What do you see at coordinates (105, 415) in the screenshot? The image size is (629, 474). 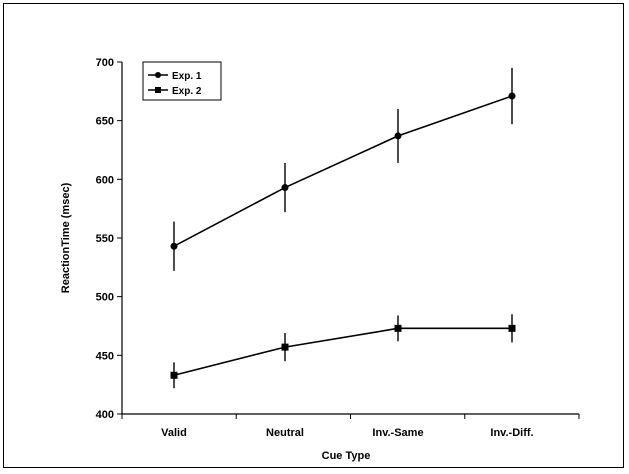 I see `y-tick-label-400: 400` at bounding box center [105, 415].